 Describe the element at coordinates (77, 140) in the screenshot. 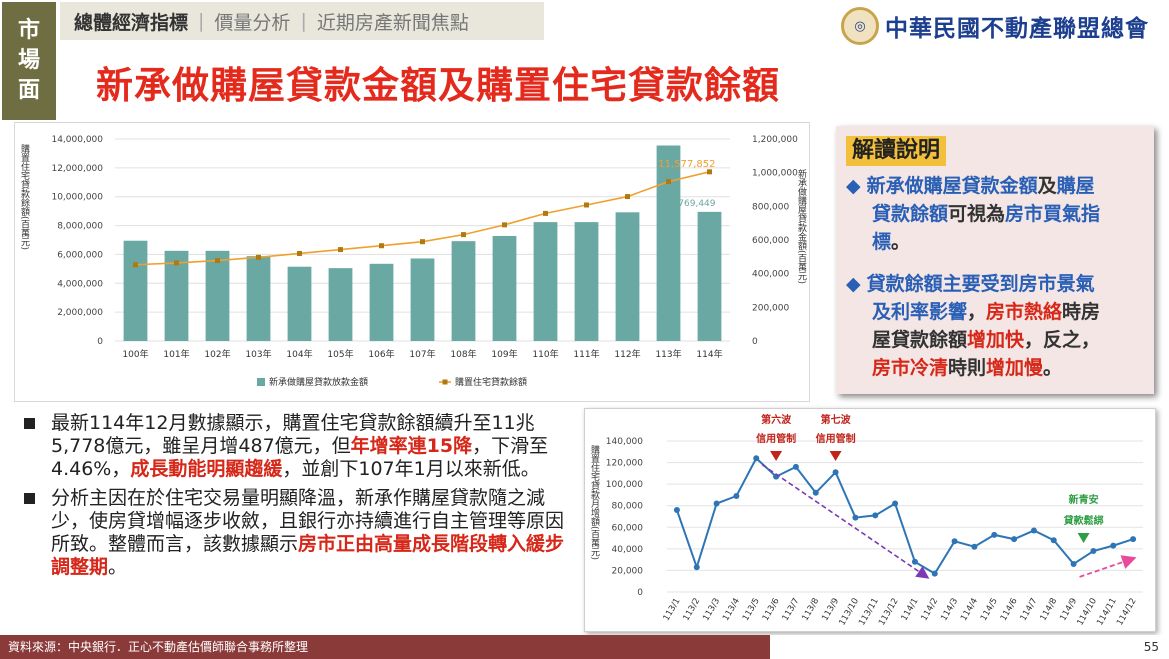

I see `y-tick-left: 14,000,000` at that location.